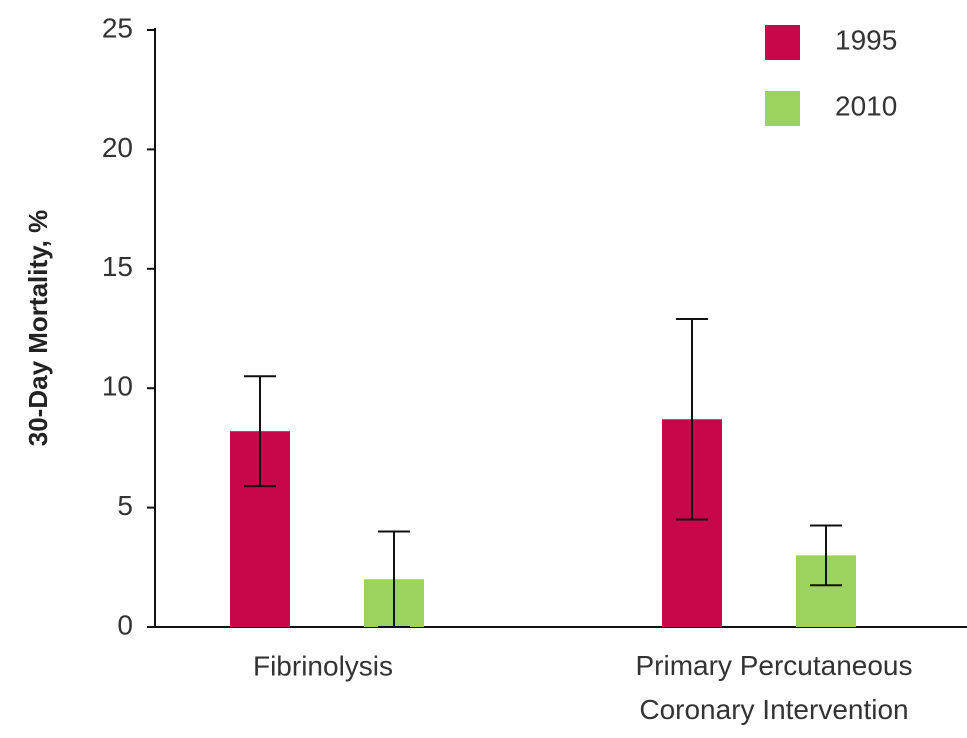 The height and width of the screenshot is (738, 967). I want to click on x-tick-label: Fibrinolysis, so click(323, 665).